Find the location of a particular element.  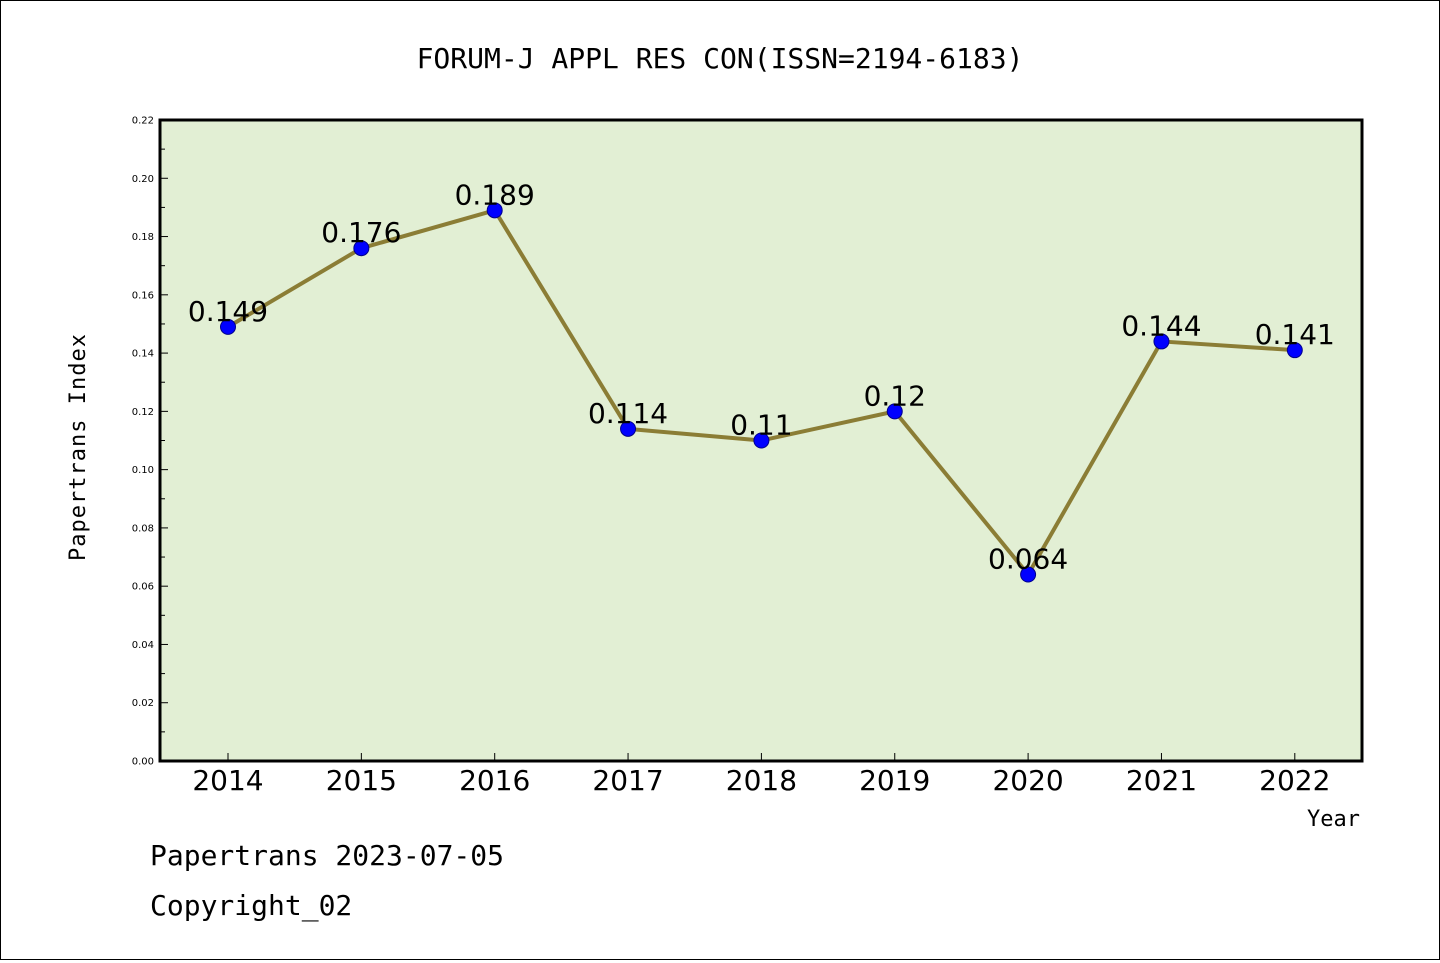

x-tick-label: 2021 is located at coordinates (1161, 780).